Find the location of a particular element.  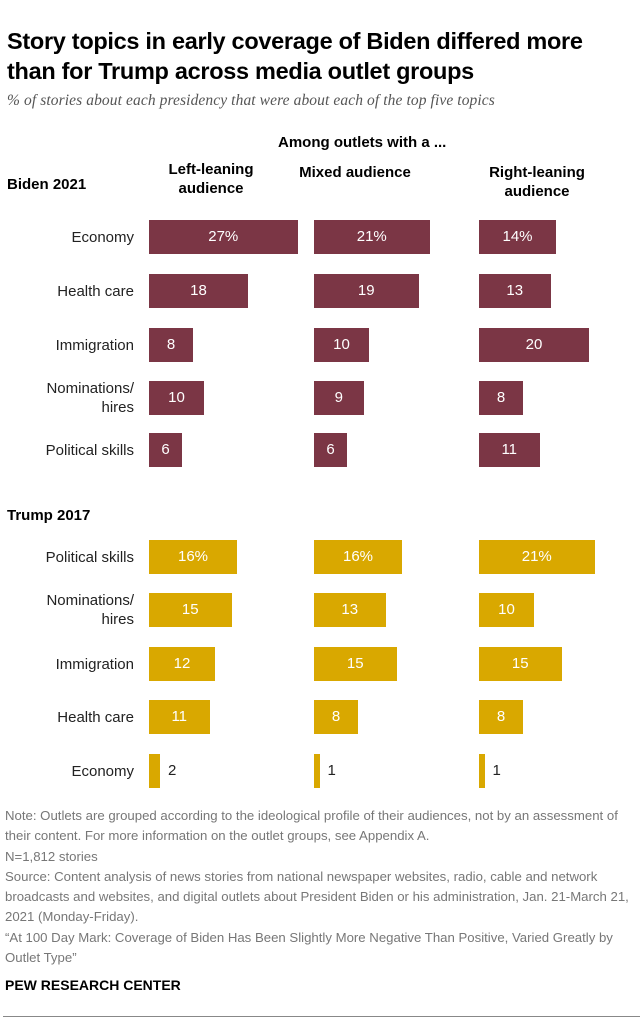

data-label: 12 is located at coordinates (182, 663).